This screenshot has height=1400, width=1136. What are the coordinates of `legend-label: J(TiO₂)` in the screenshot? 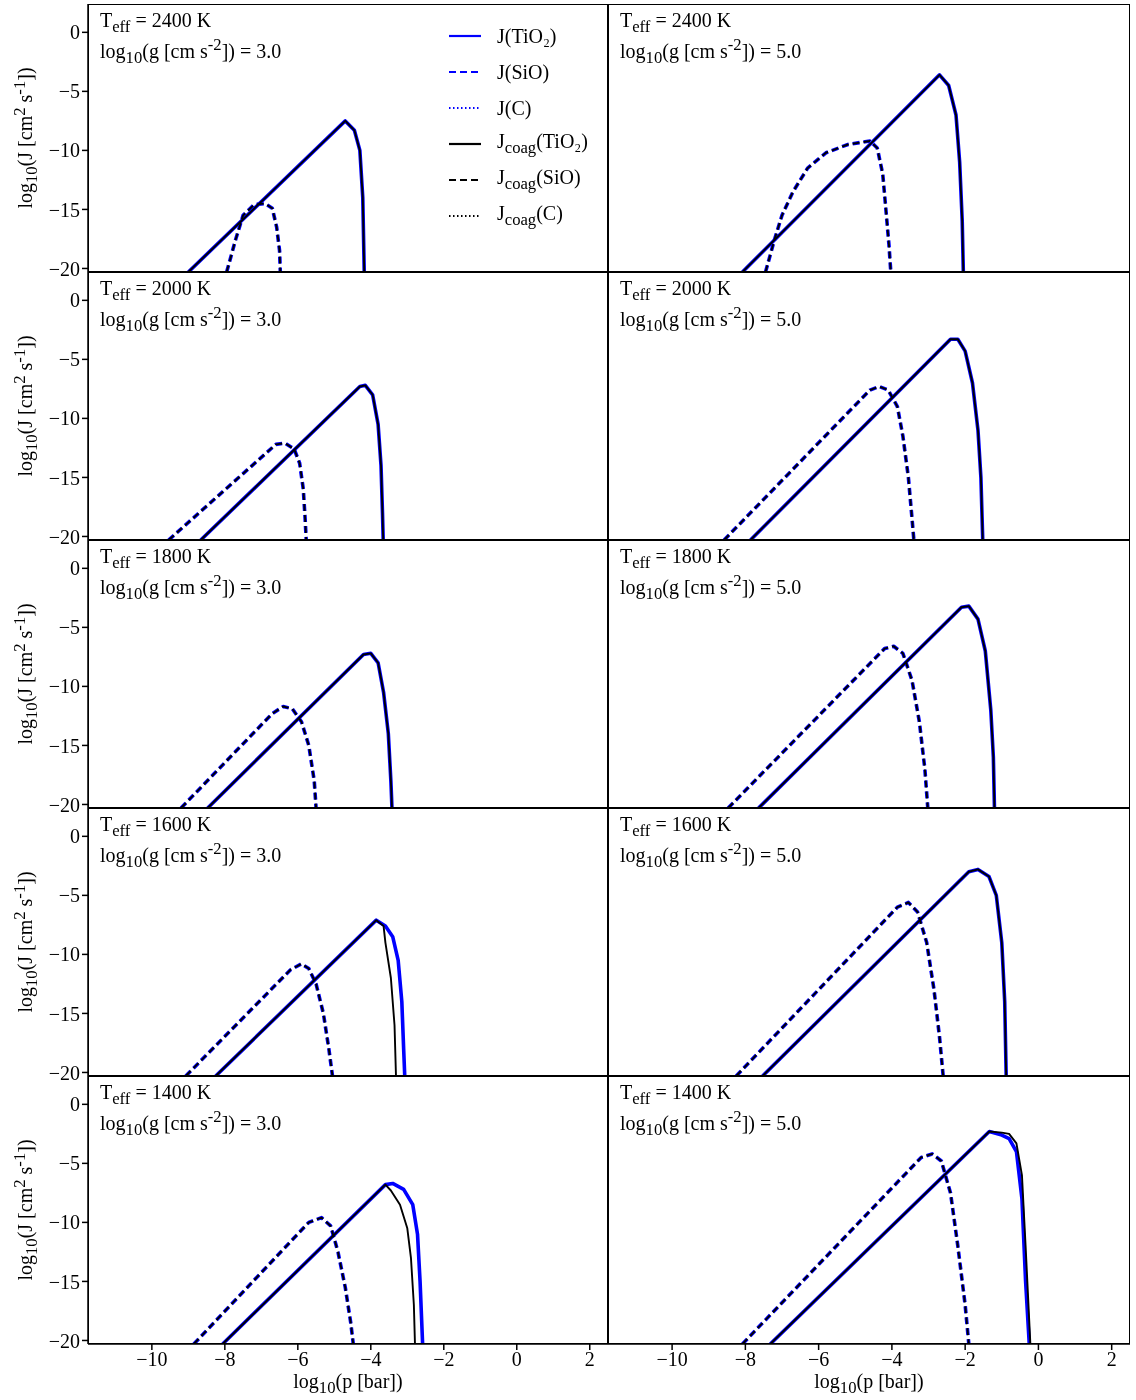 It's located at (526, 36).